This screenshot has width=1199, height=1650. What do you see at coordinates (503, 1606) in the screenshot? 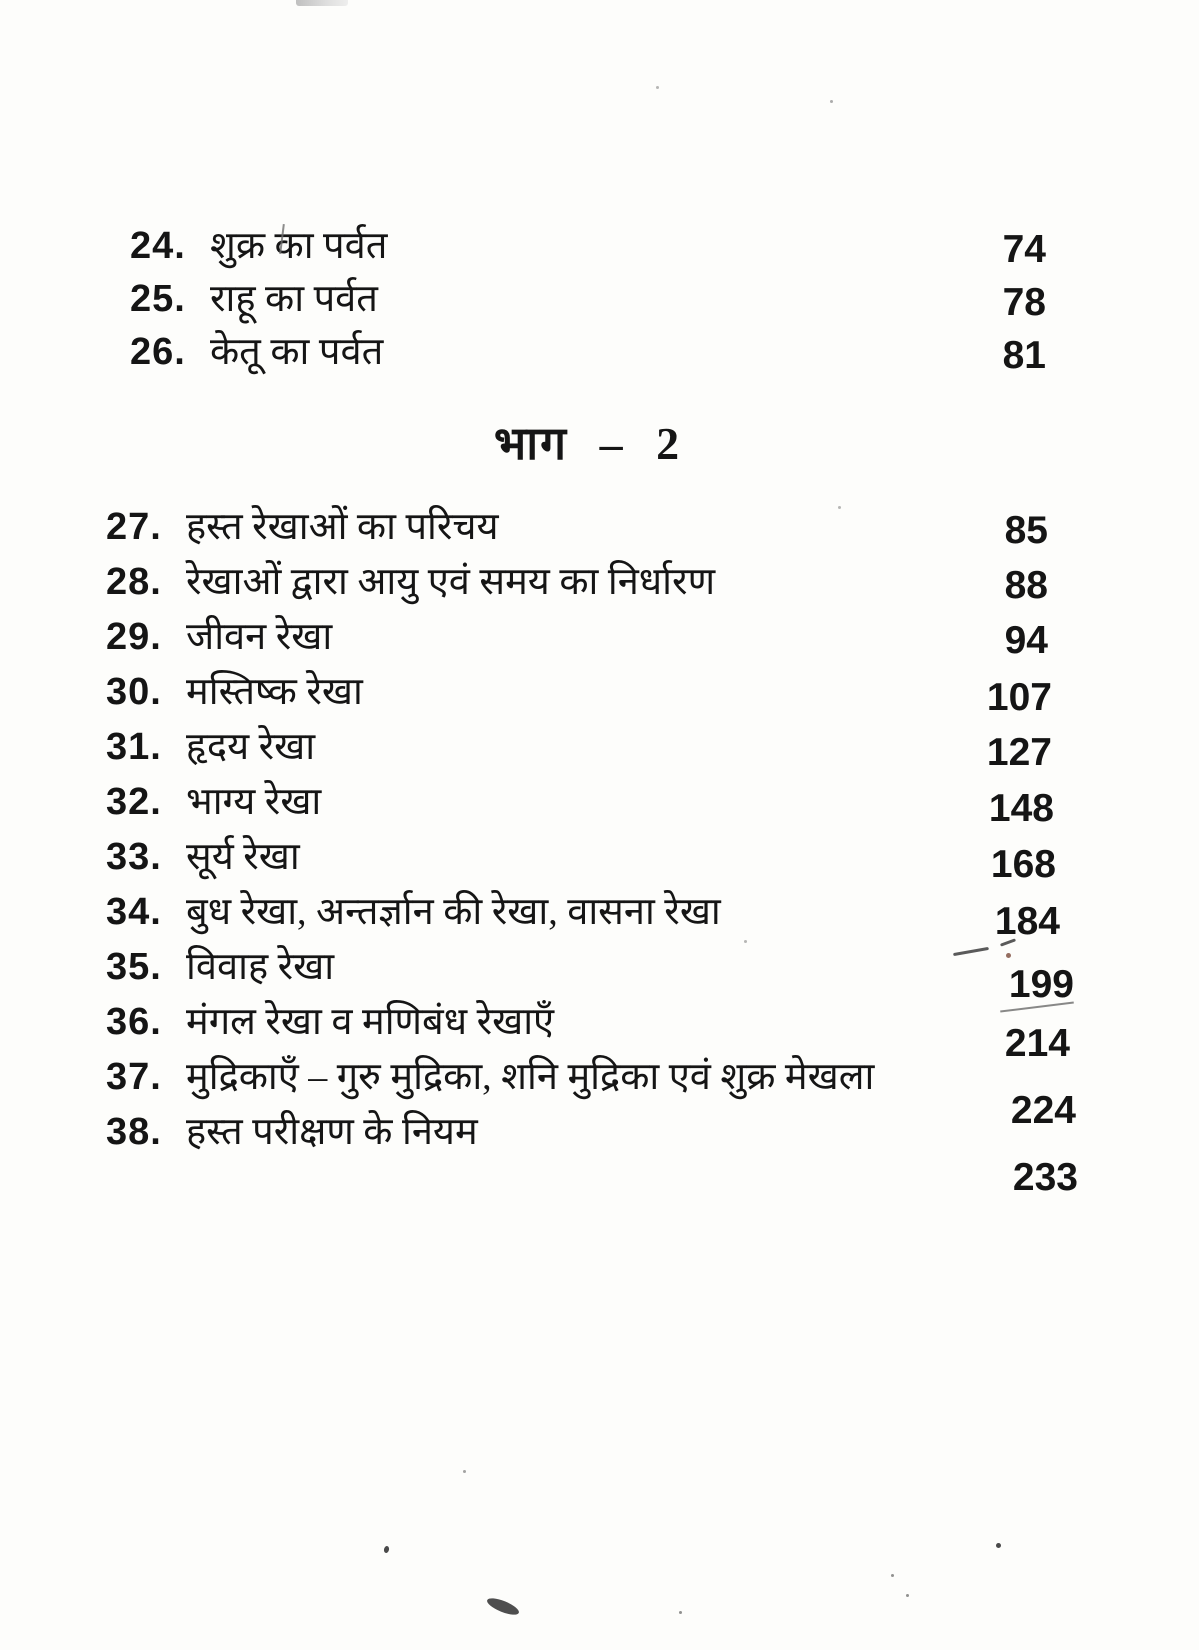
I see `ink-blob` at bounding box center [503, 1606].